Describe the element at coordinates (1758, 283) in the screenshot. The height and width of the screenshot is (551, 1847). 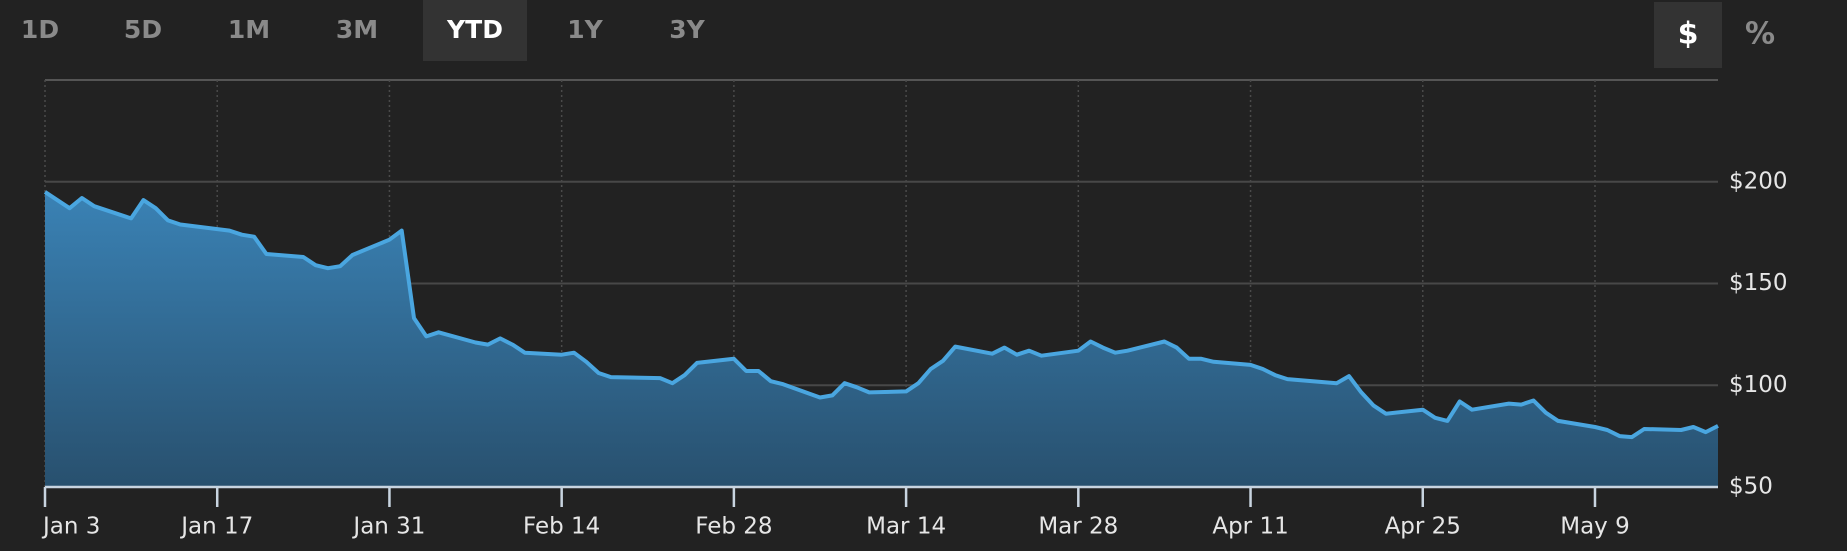
I see `y-tick-label: $150` at that location.